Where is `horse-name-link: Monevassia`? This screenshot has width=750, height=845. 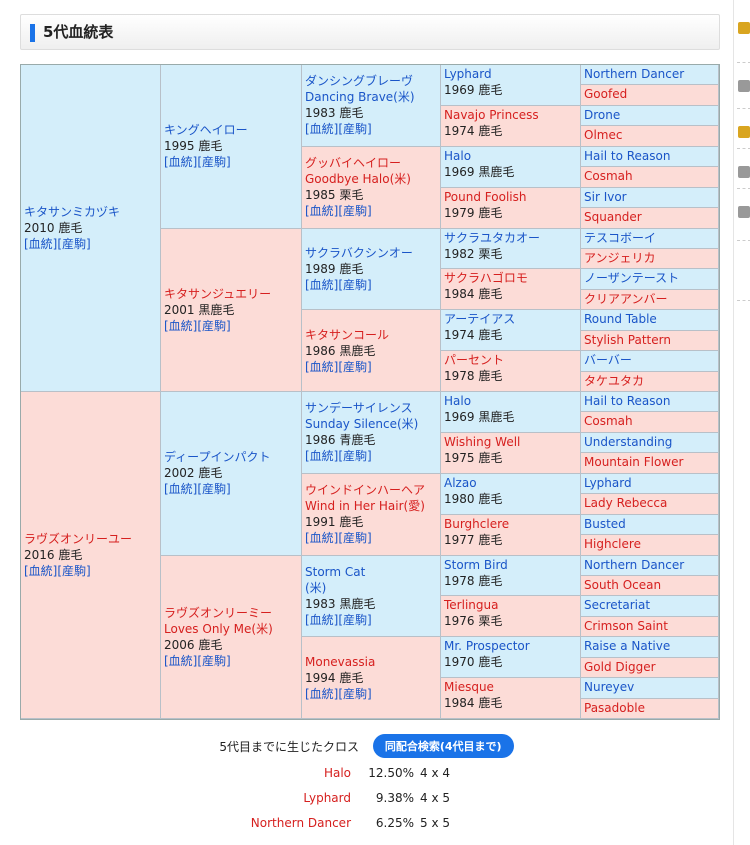 horse-name-link: Monevassia is located at coordinates (340, 661).